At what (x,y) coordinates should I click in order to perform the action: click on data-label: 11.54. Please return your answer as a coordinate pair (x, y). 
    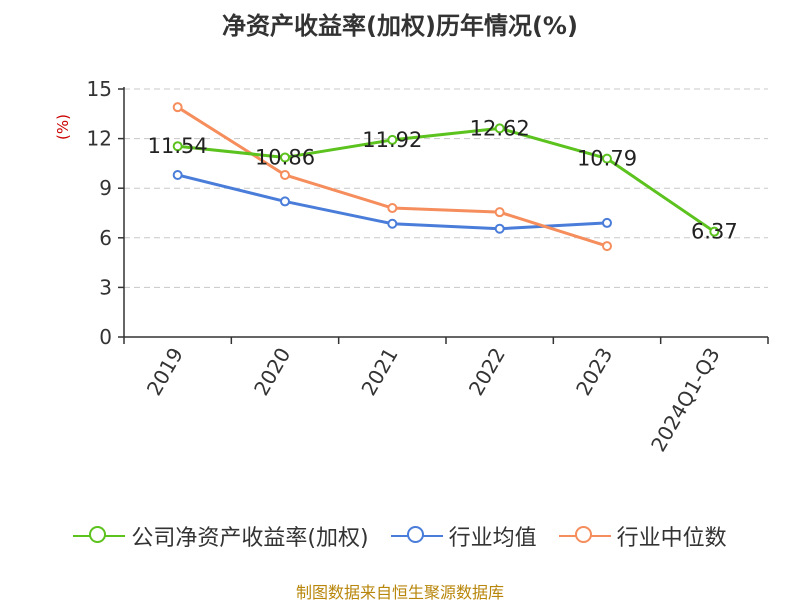
    Looking at the image, I should click on (178, 146).